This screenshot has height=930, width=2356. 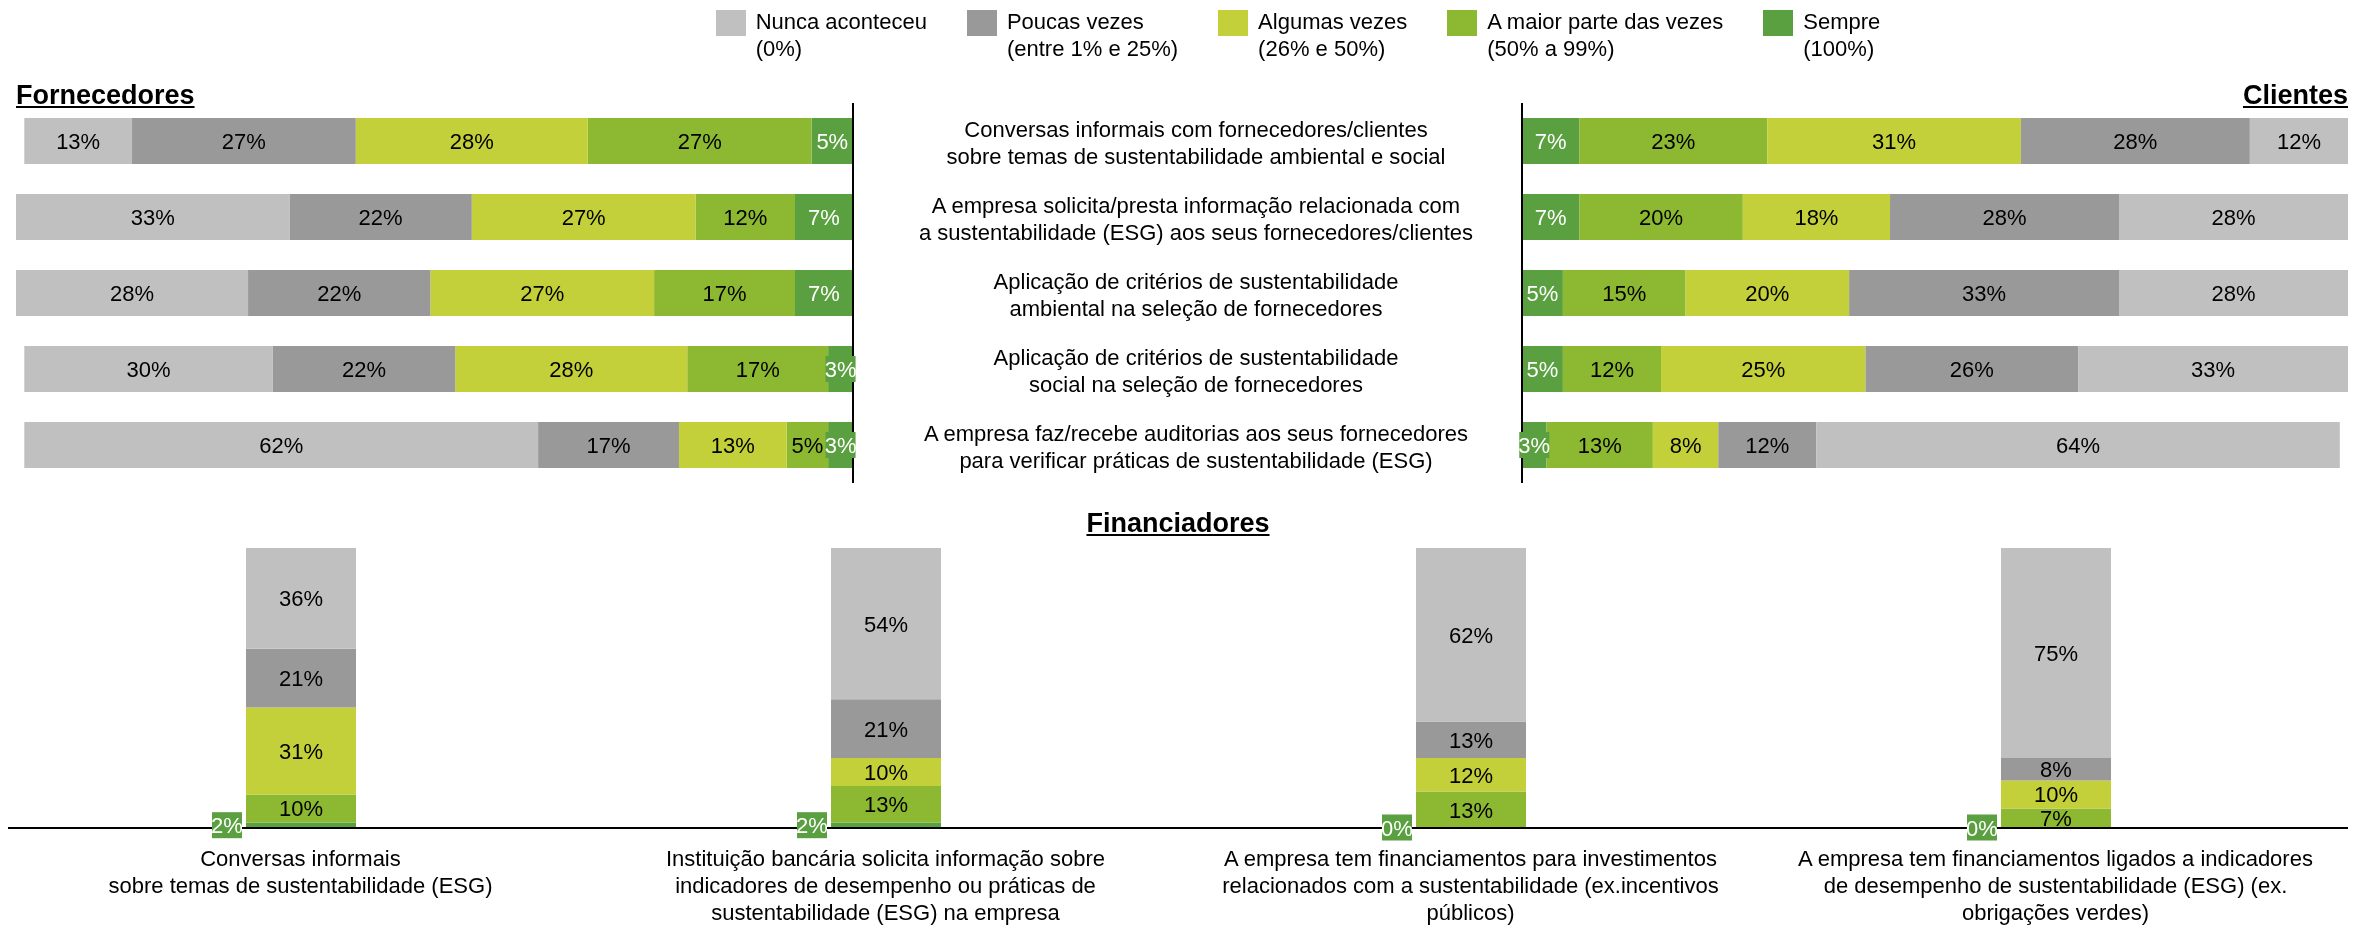 What do you see at coordinates (1196, 447) in the screenshot?
I see `y-tick-label: A empresa faz/recebe auditorias aos seus fornecedores para verificar práticas de sustentabilidade (ESG)` at bounding box center [1196, 447].